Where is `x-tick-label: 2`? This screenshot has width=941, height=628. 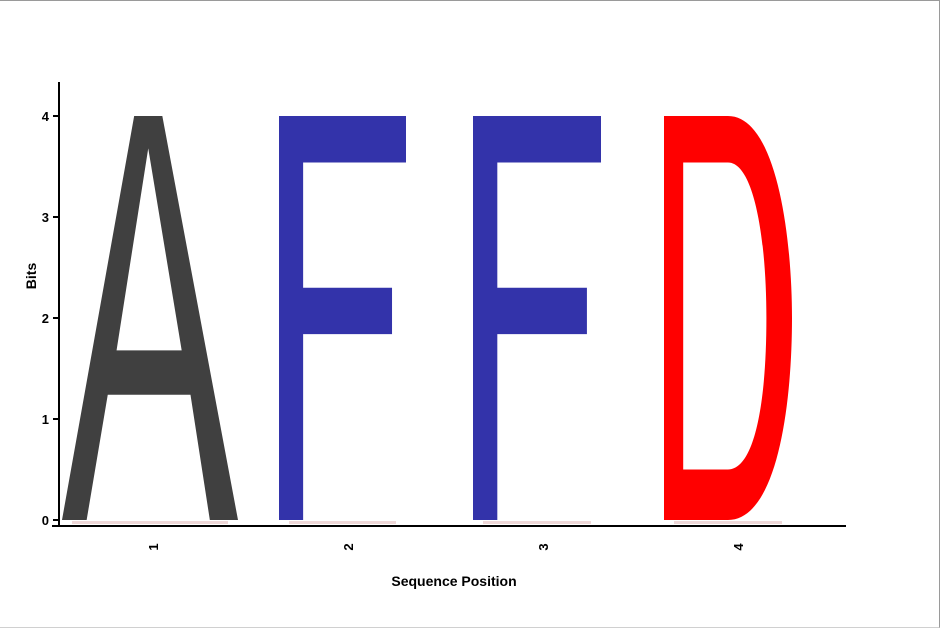
x-tick-label: 2 is located at coordinates (348, 546).